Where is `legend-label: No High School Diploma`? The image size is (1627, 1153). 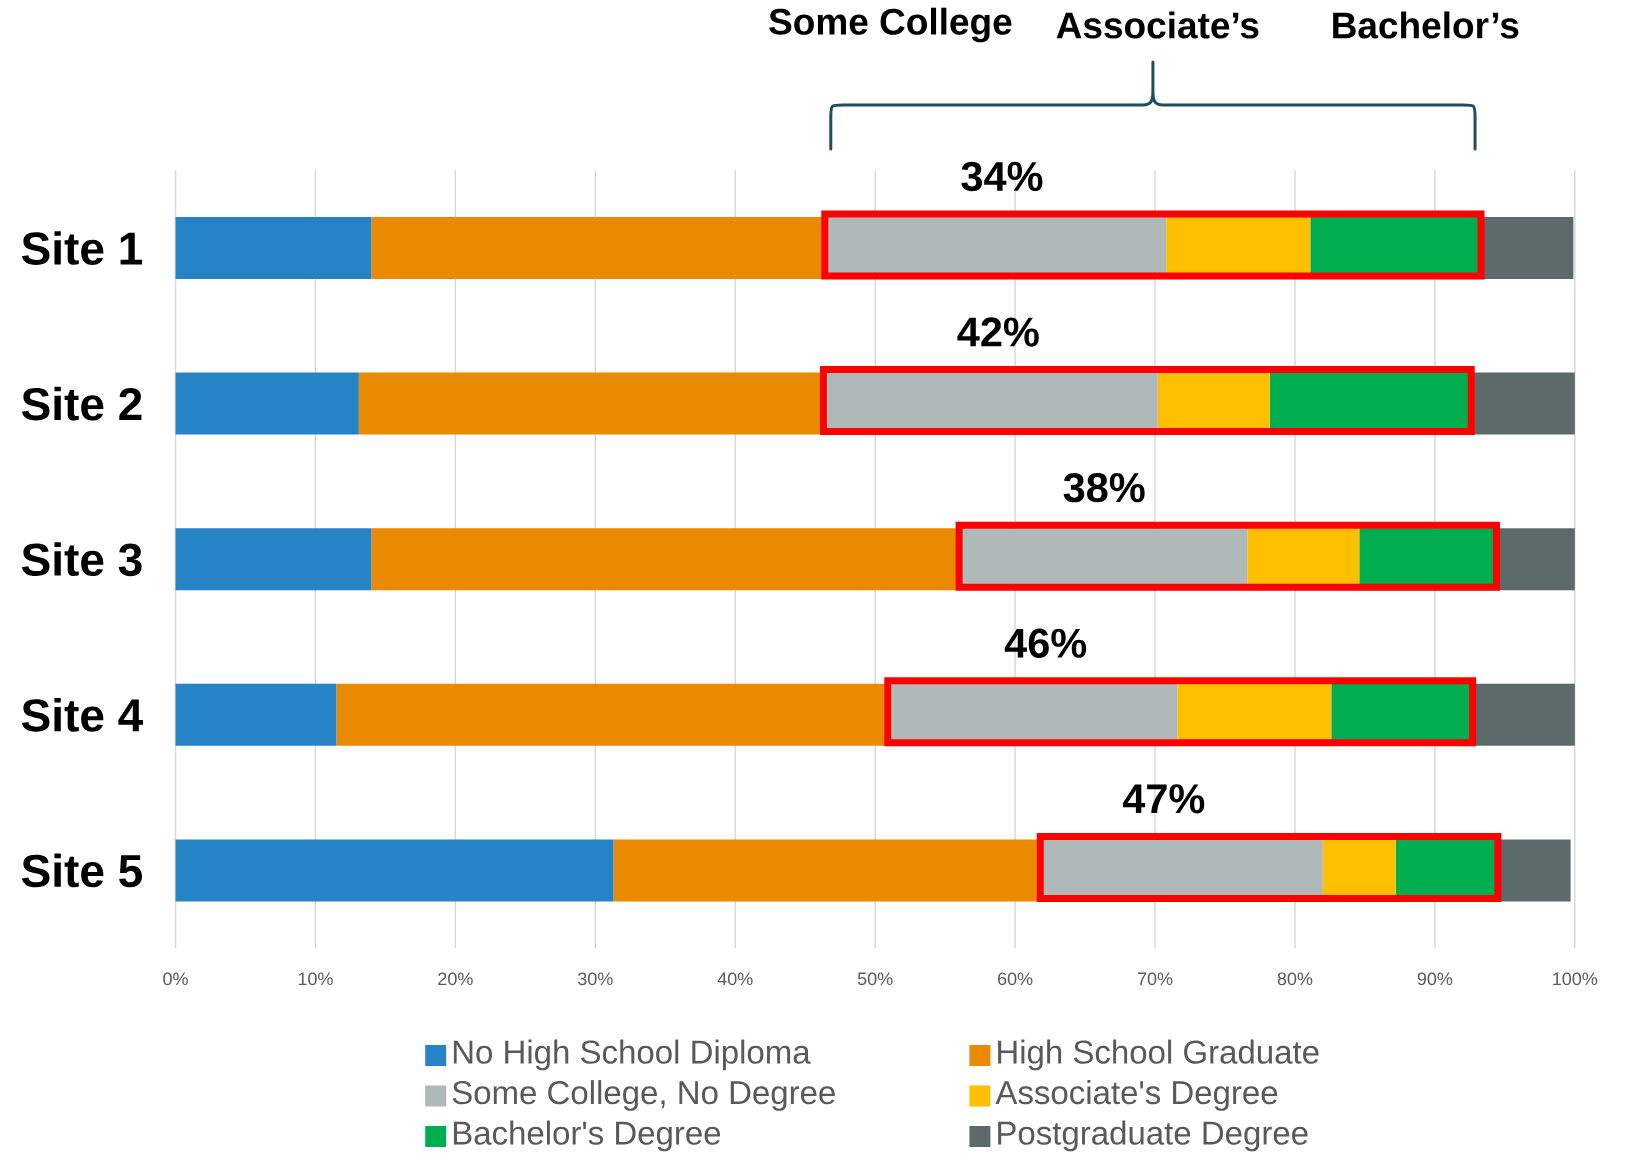
legend-label: No High School Diploma is located at coordinates (632, 1055).